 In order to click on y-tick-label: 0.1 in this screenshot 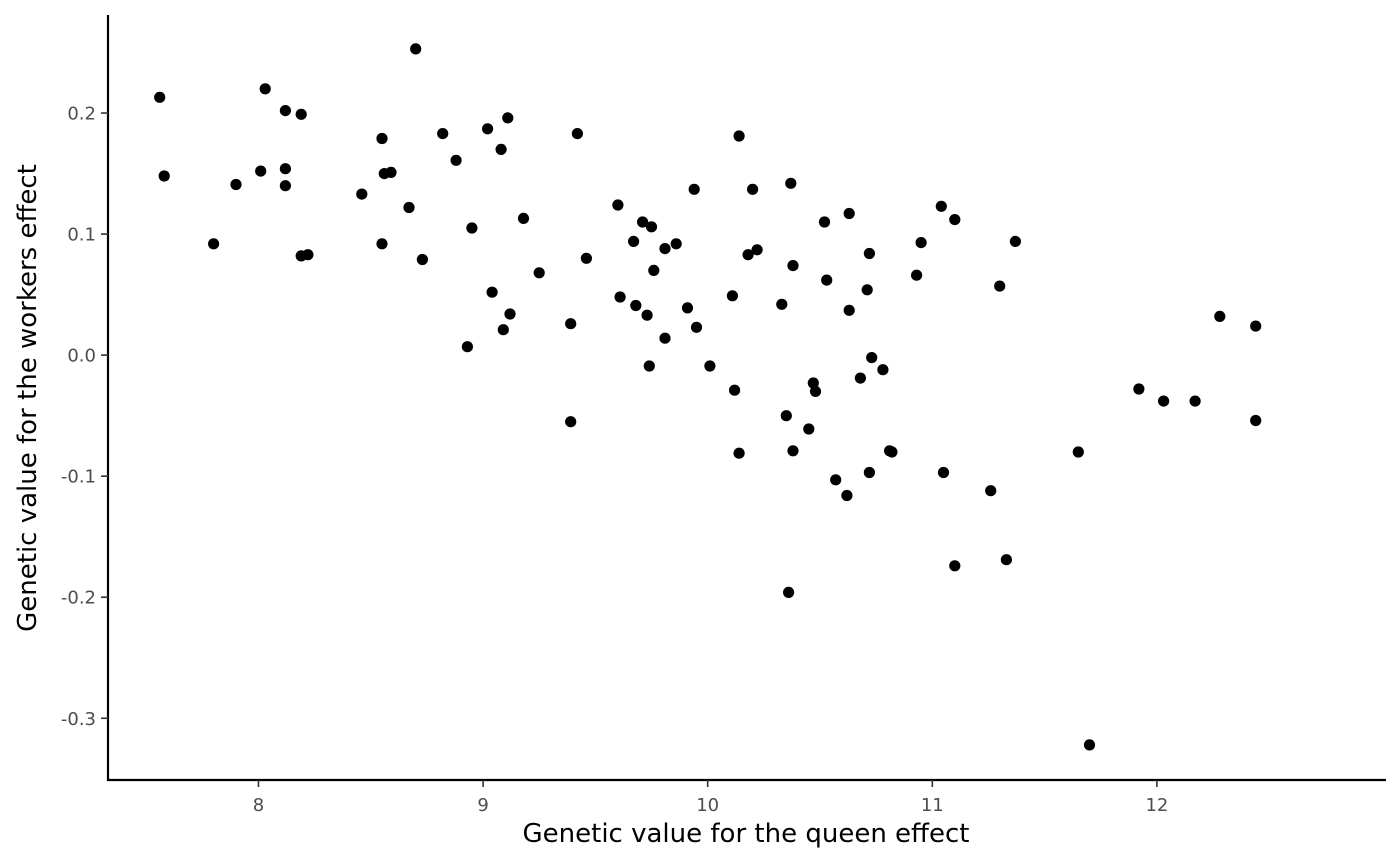, I will do `click(81, 235)`.